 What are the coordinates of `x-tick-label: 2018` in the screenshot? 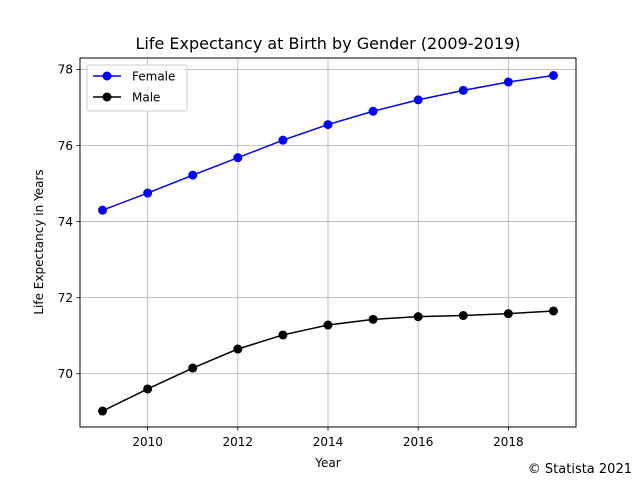 It's located at (508, 442).